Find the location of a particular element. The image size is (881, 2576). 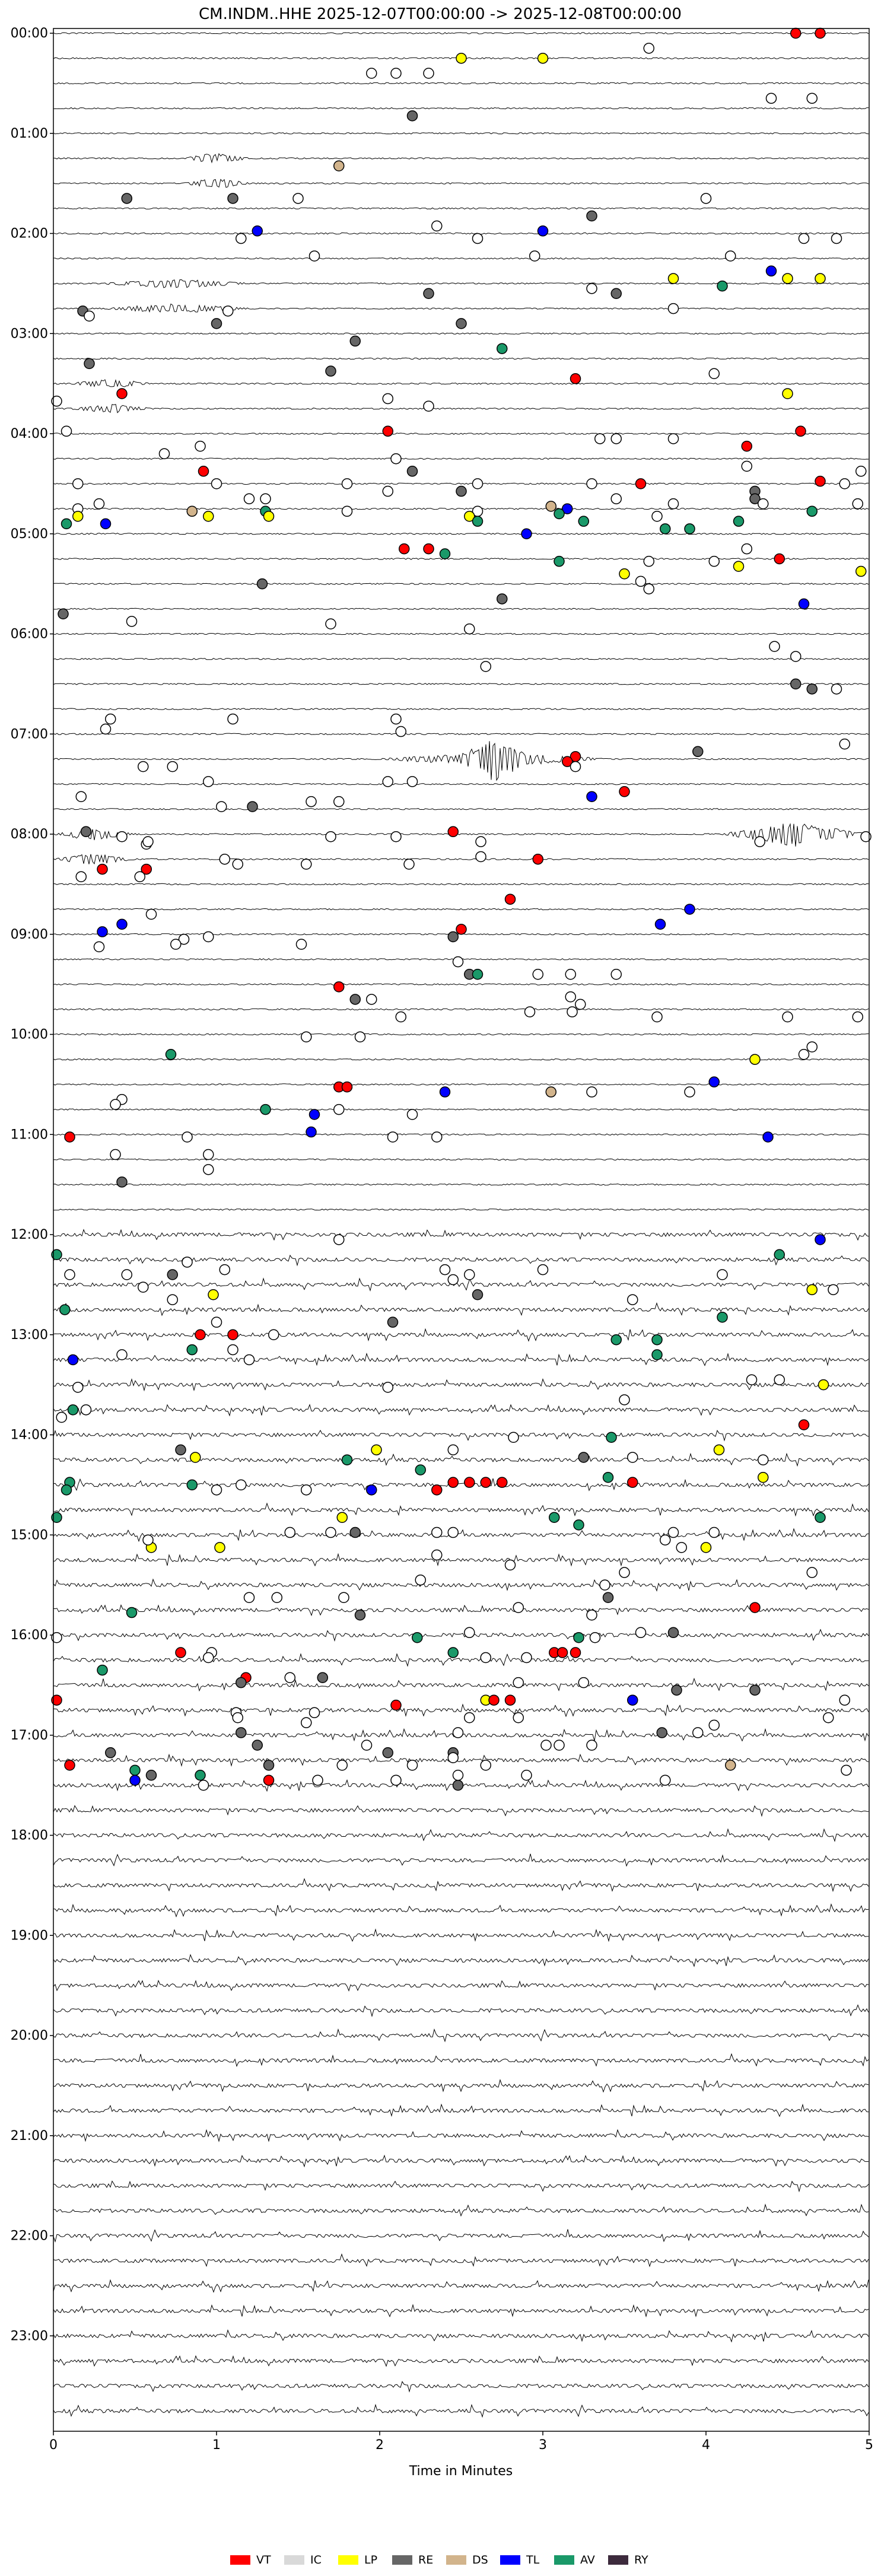

legend-swatch-re is located at coordinates (402, 2560).